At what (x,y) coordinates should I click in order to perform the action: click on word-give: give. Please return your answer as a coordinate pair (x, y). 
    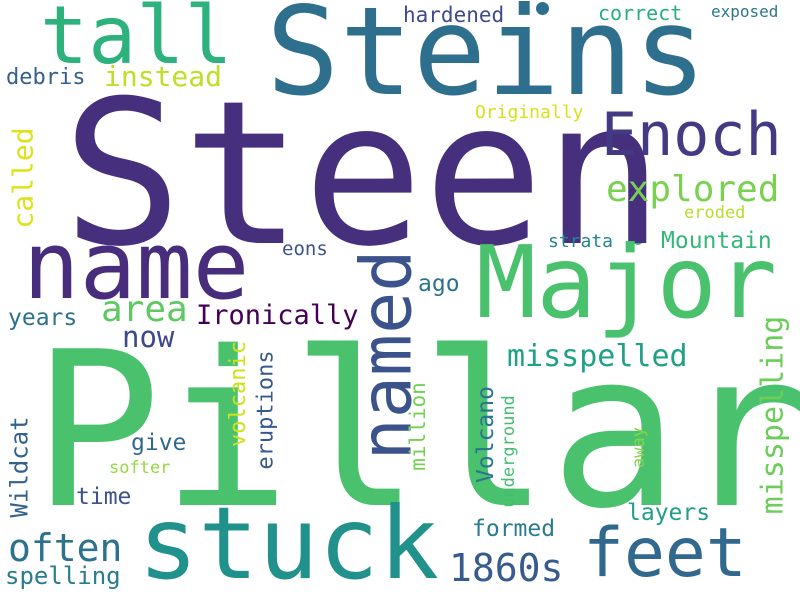
    Looking at the image, I should click on (159, 443).